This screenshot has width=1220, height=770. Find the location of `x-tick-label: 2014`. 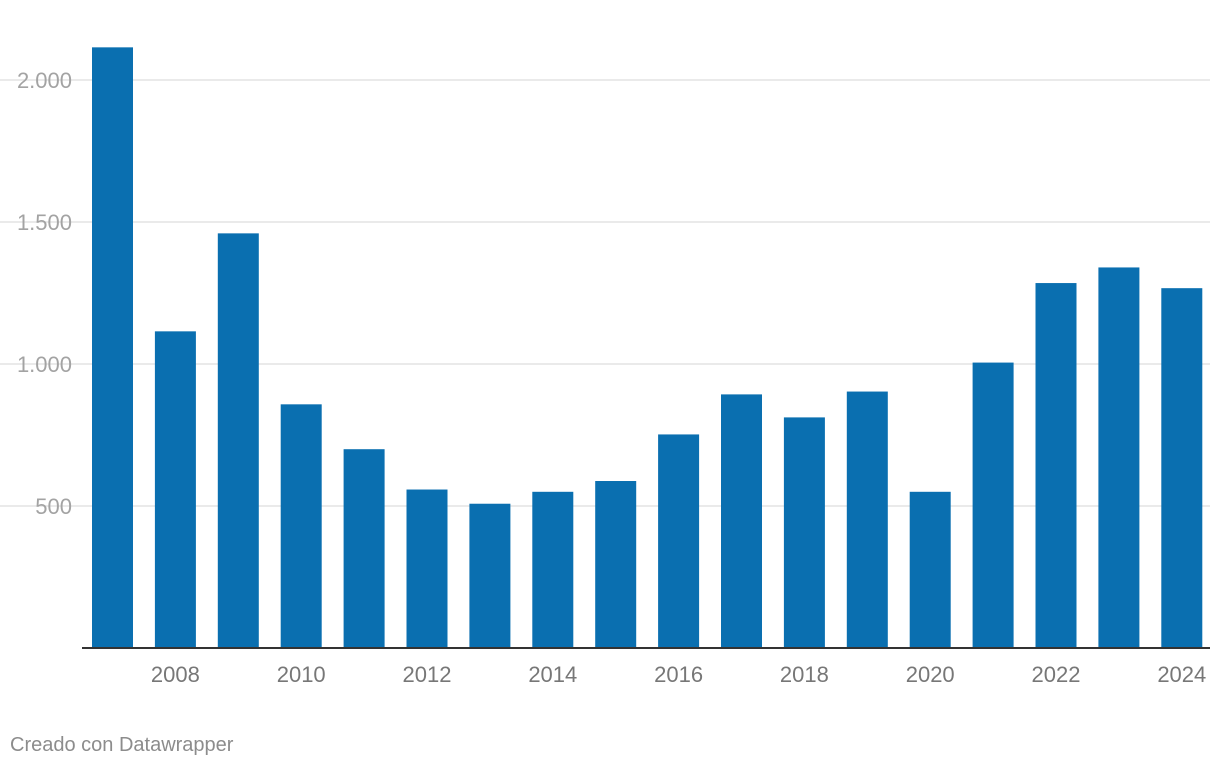

x-tick-label: 2014 is located at coordinates (552, 674).